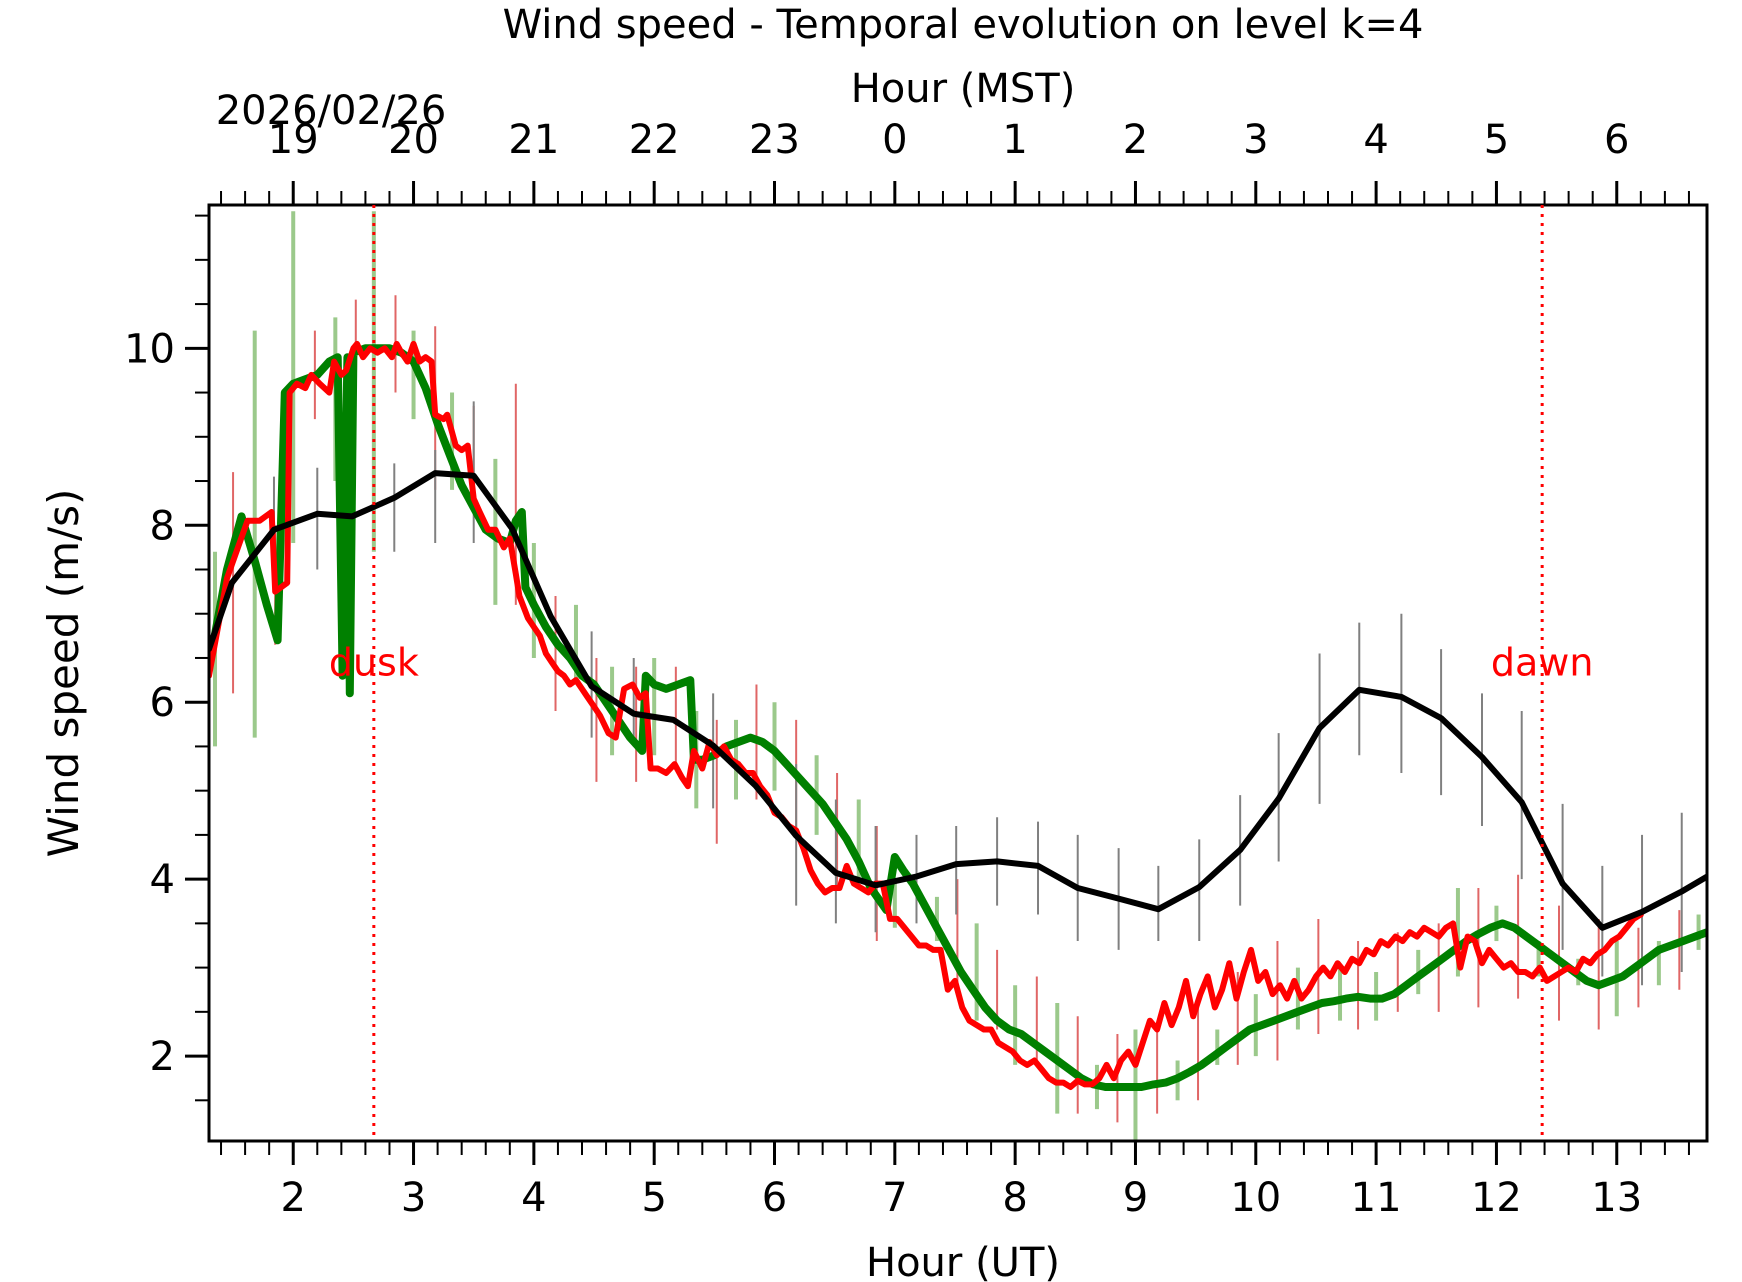 Image resolution: width=1742 pixels, height=1282 pixels. I want to click on y-tick-label: 6, so click(162, 703).